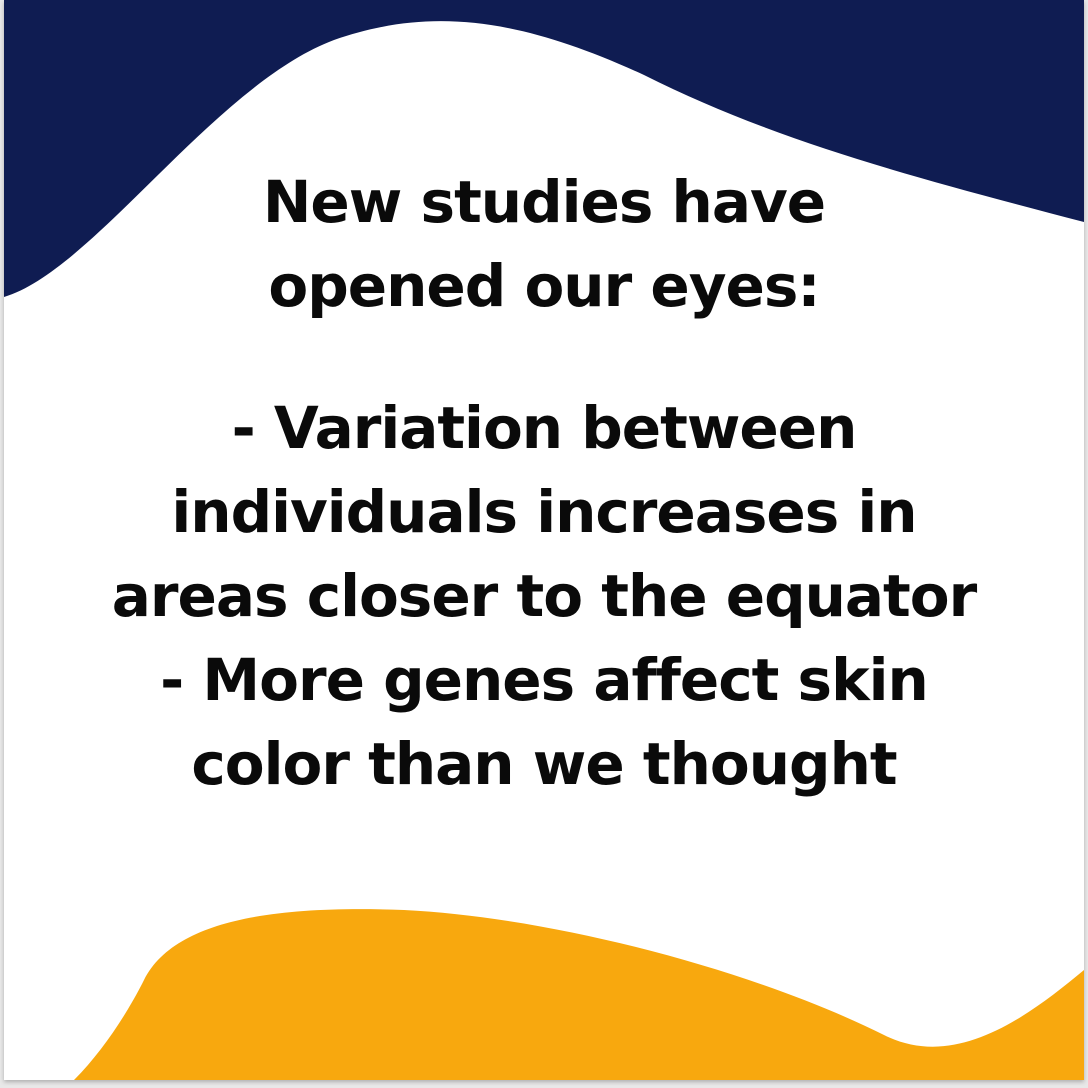  Describe the element at coordinates (544, 764) in the screenshot. I see `body-line: color than we thought` at that location.